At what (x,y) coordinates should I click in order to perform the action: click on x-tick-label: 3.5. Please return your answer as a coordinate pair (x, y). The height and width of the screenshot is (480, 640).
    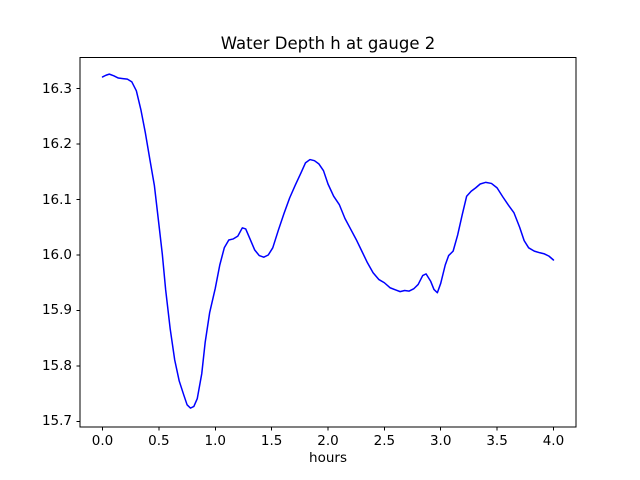
    Looking at the image, I should click on (497, 441).